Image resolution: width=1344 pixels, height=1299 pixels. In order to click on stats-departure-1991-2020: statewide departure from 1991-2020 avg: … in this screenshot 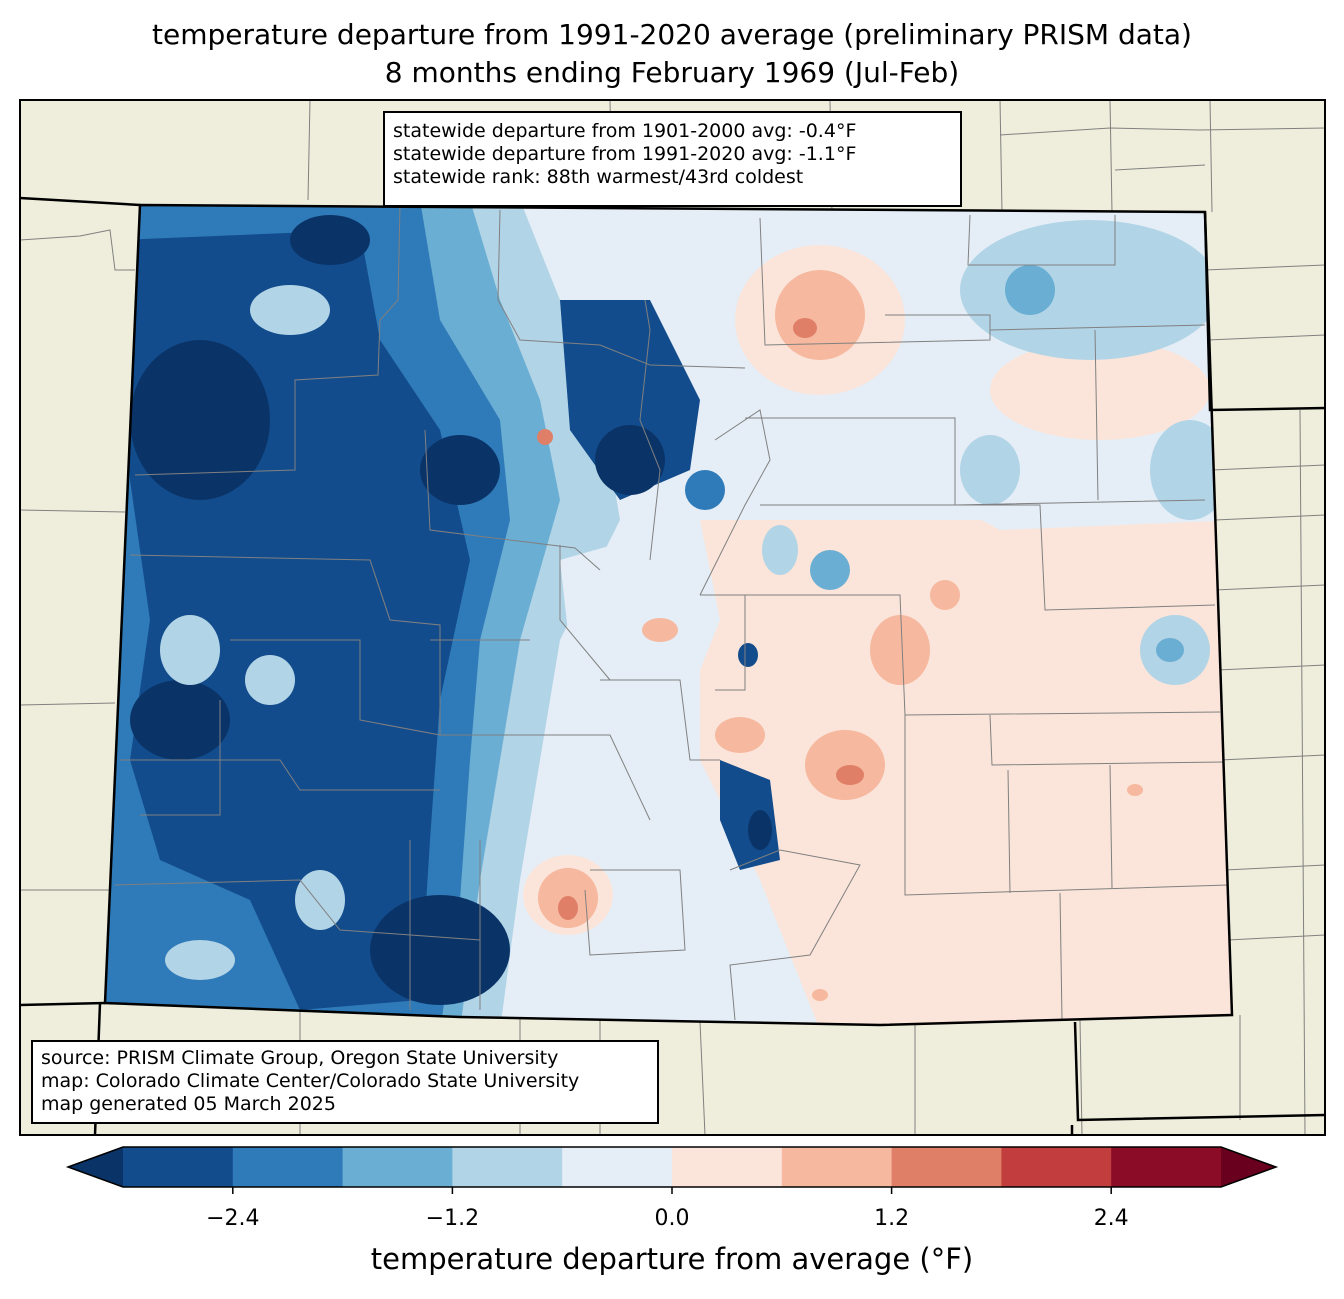, I will do `click(625, 154)`.